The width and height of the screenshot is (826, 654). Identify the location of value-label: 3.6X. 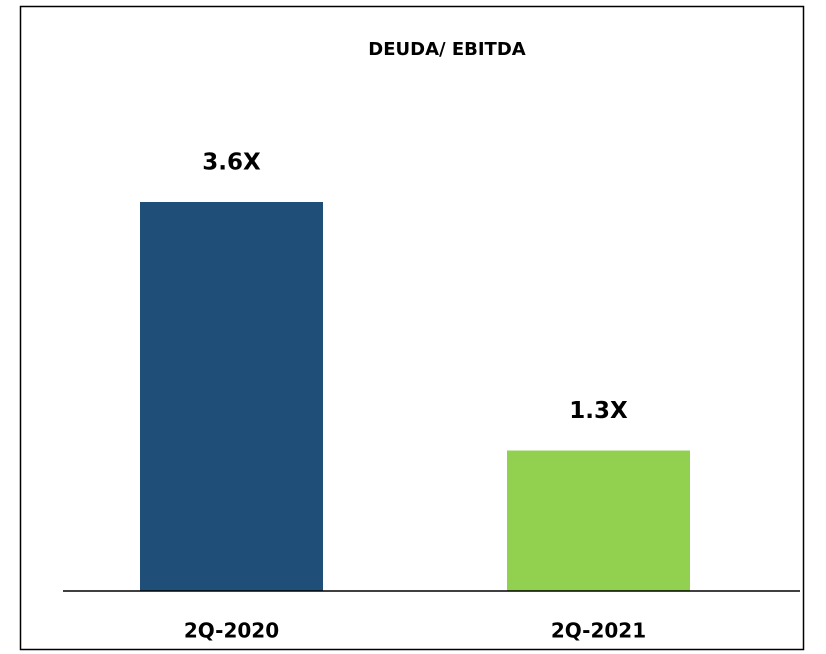
(231, 163).